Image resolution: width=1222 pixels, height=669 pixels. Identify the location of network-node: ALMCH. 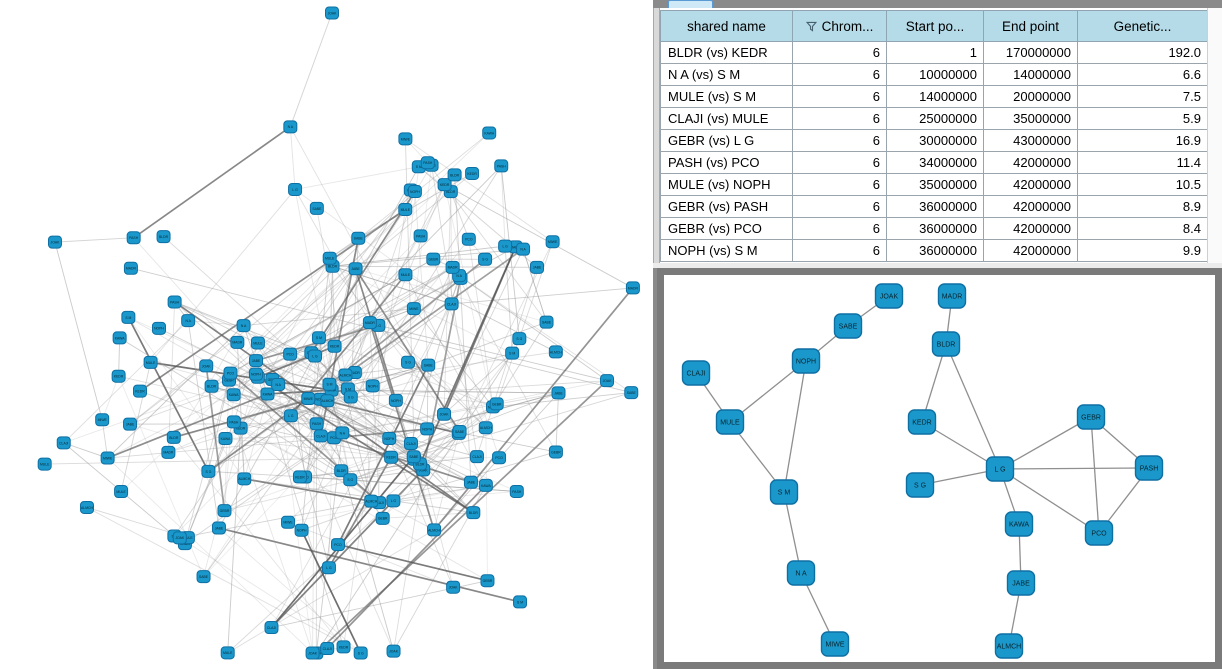
(86, 507).